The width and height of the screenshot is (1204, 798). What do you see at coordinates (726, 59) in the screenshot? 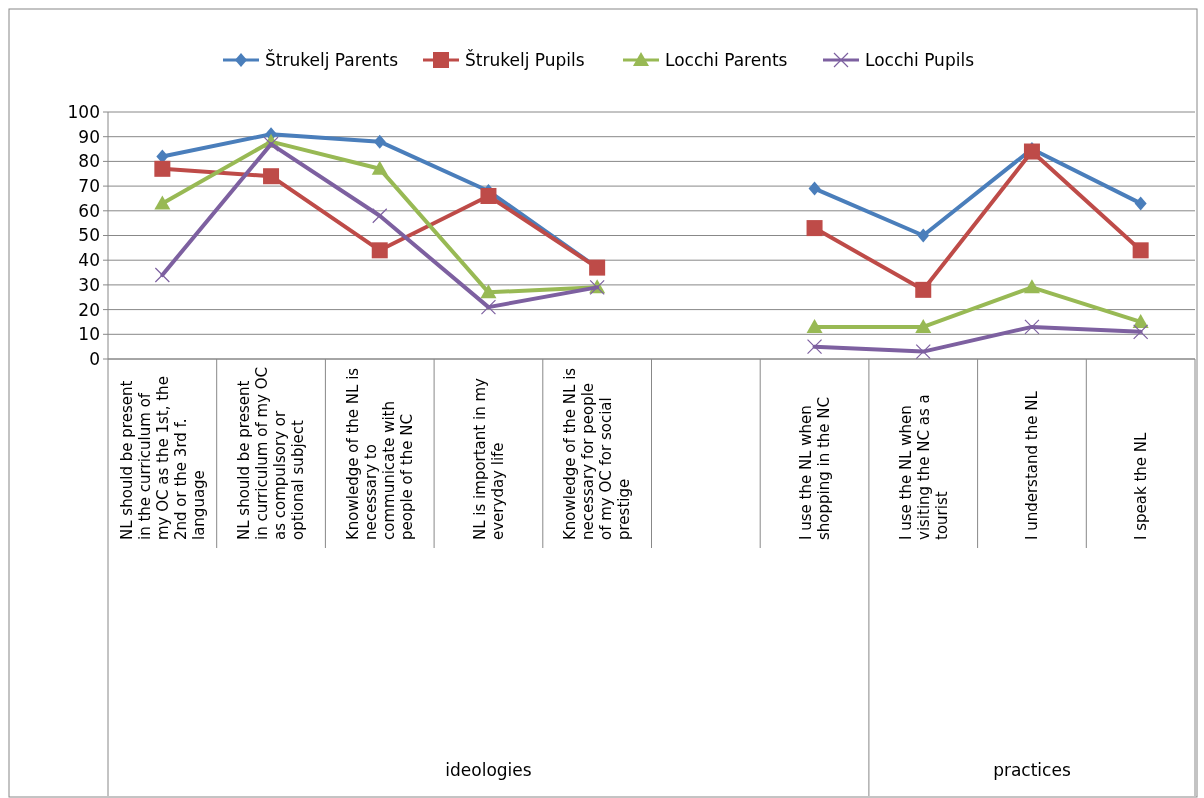
I see `legend-label: Locchi Parents` at bounding box center [726, 59].